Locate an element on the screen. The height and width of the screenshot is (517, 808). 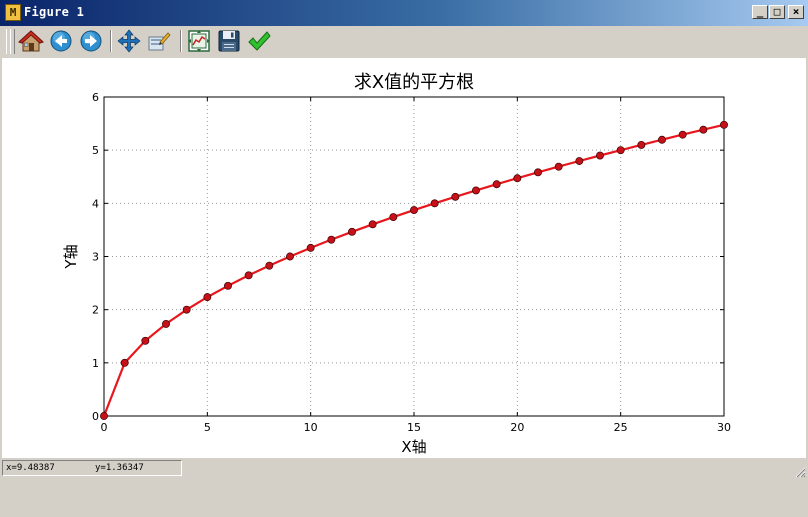
x-tick-label: 0 is located at coordinates (104, 427).